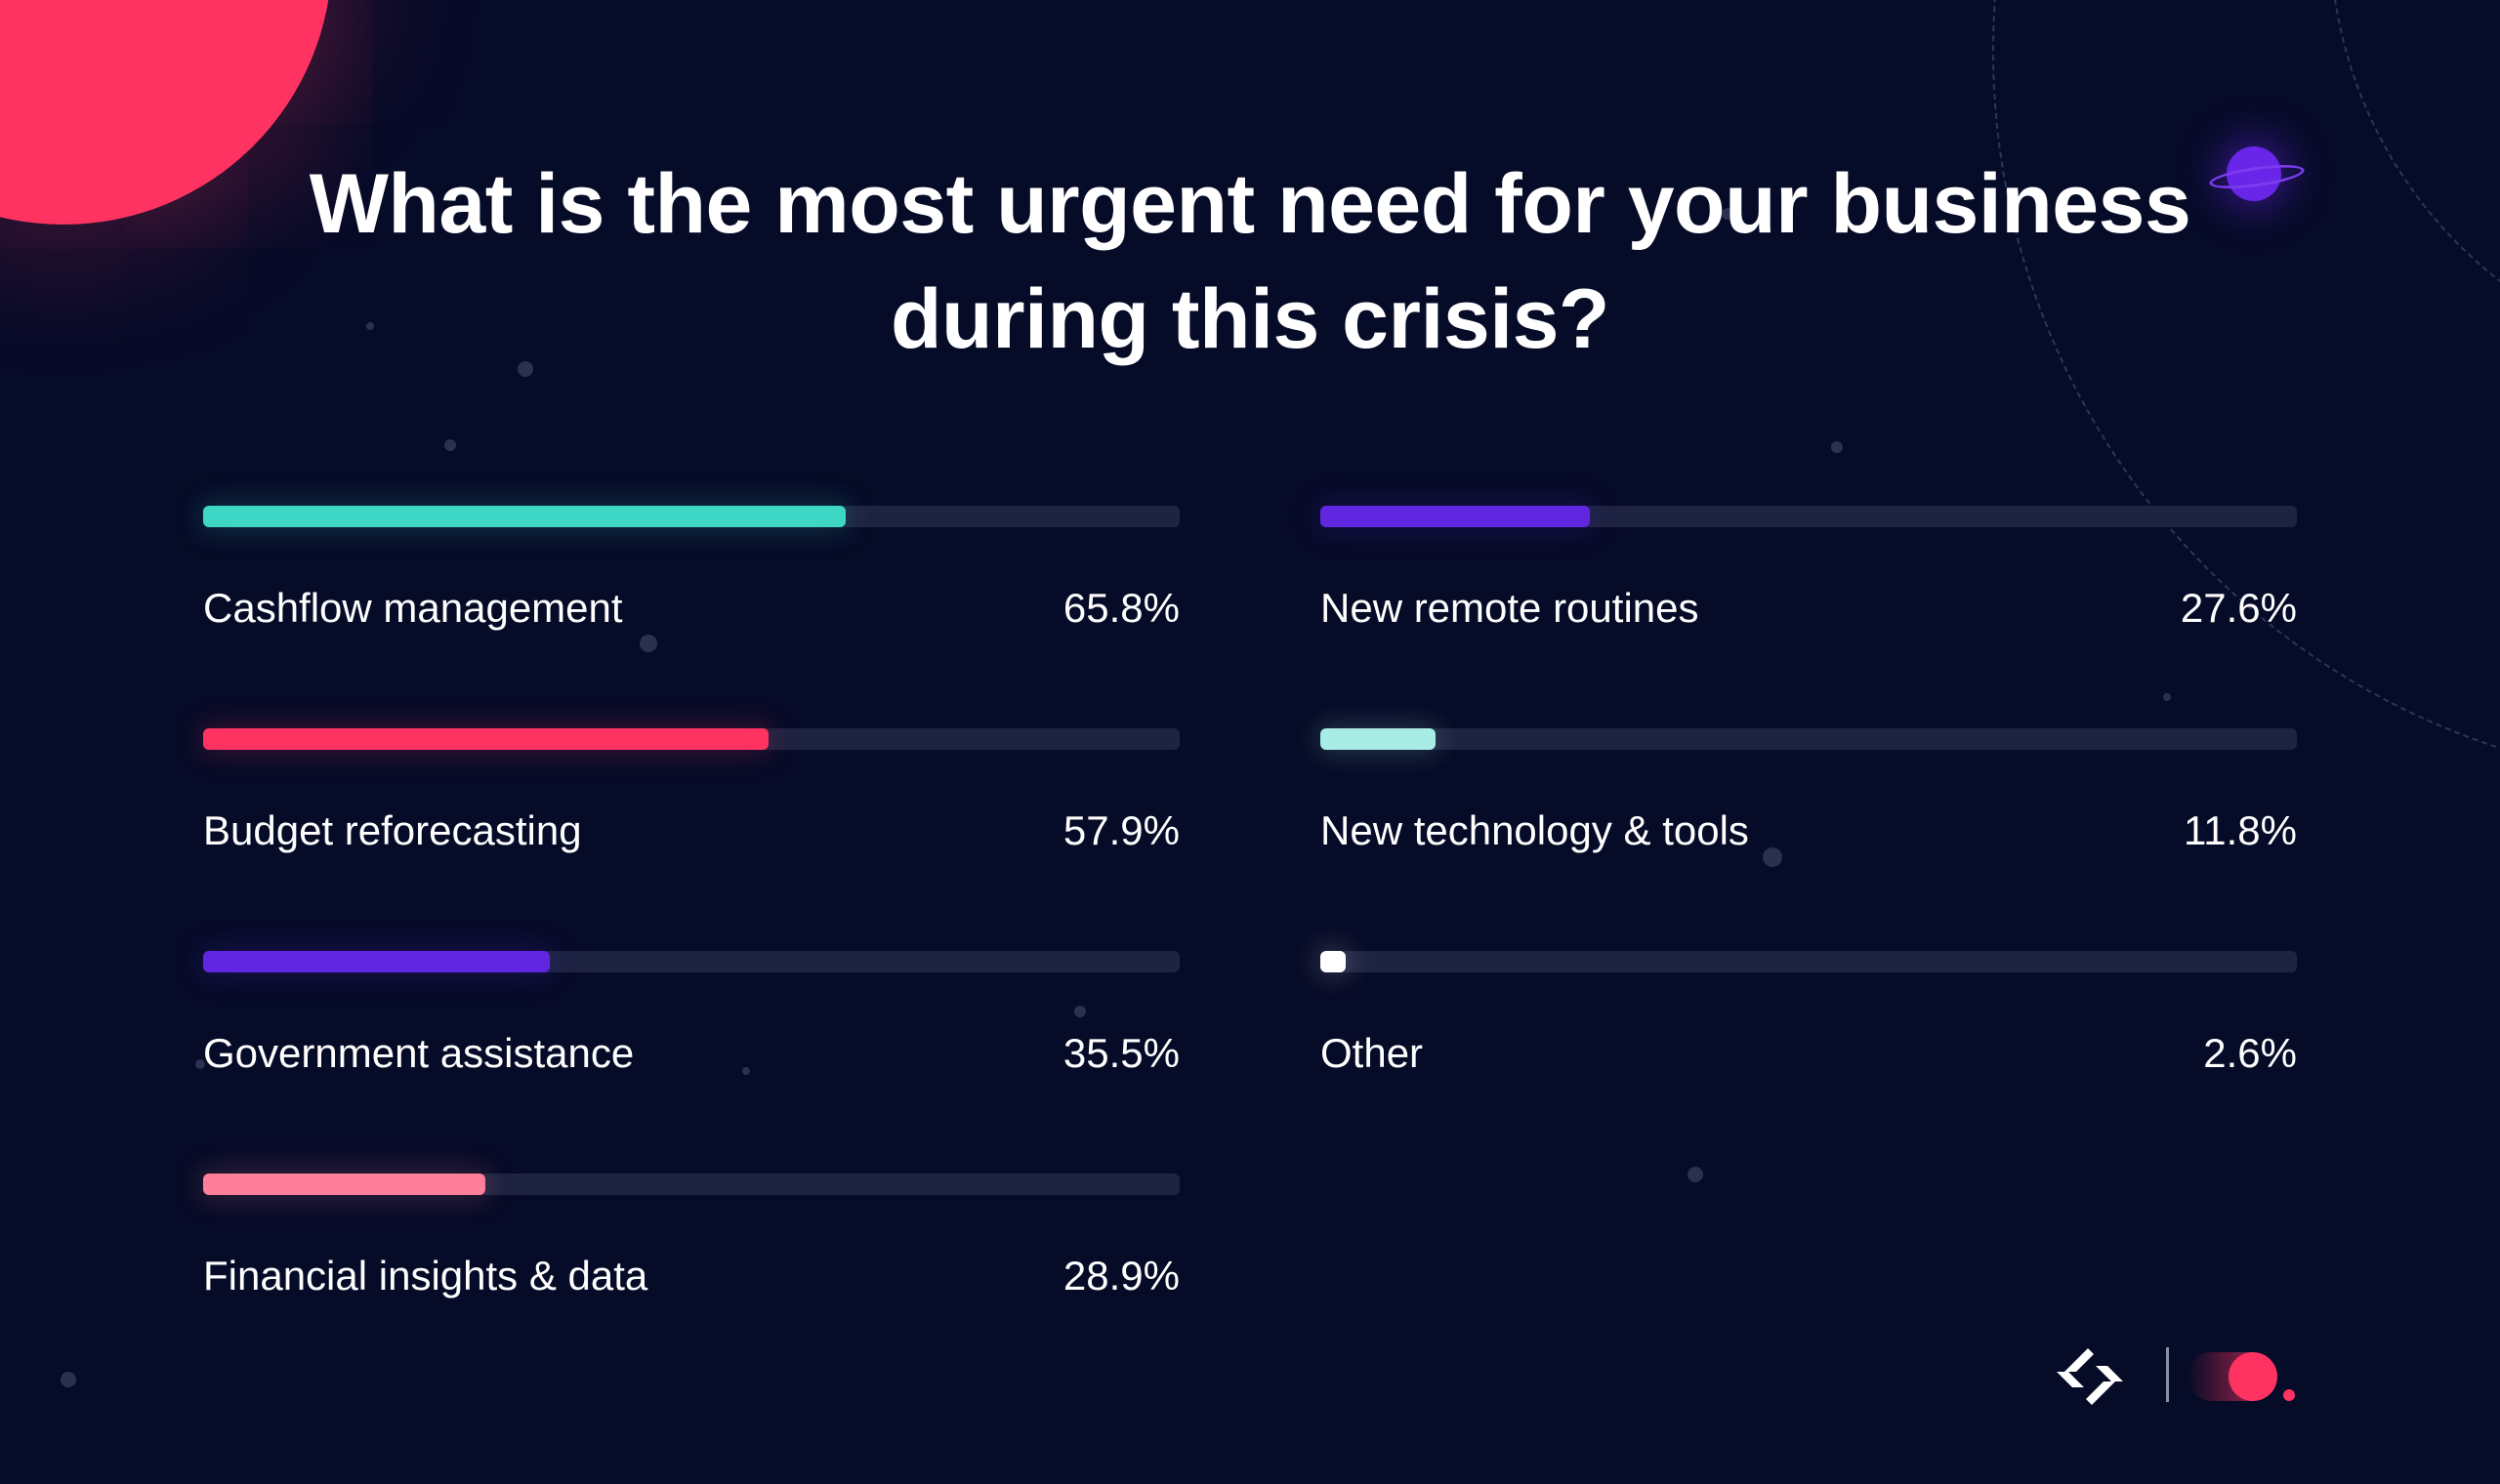  I want to click on bar-item: Cashflow management 65.8%, so click(691, 584).